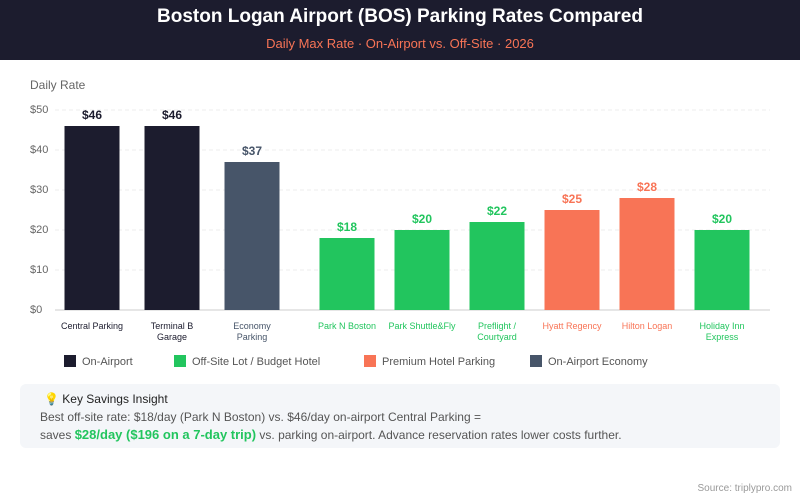  I want to click on x-tick-label: Hilton Logan, so click(647, 326).